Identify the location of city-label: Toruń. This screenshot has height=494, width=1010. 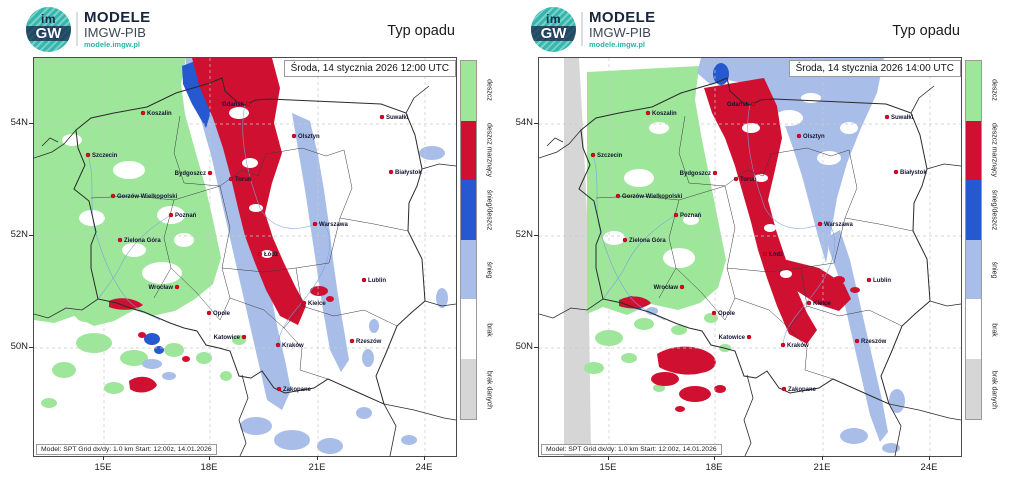
(748, 180).